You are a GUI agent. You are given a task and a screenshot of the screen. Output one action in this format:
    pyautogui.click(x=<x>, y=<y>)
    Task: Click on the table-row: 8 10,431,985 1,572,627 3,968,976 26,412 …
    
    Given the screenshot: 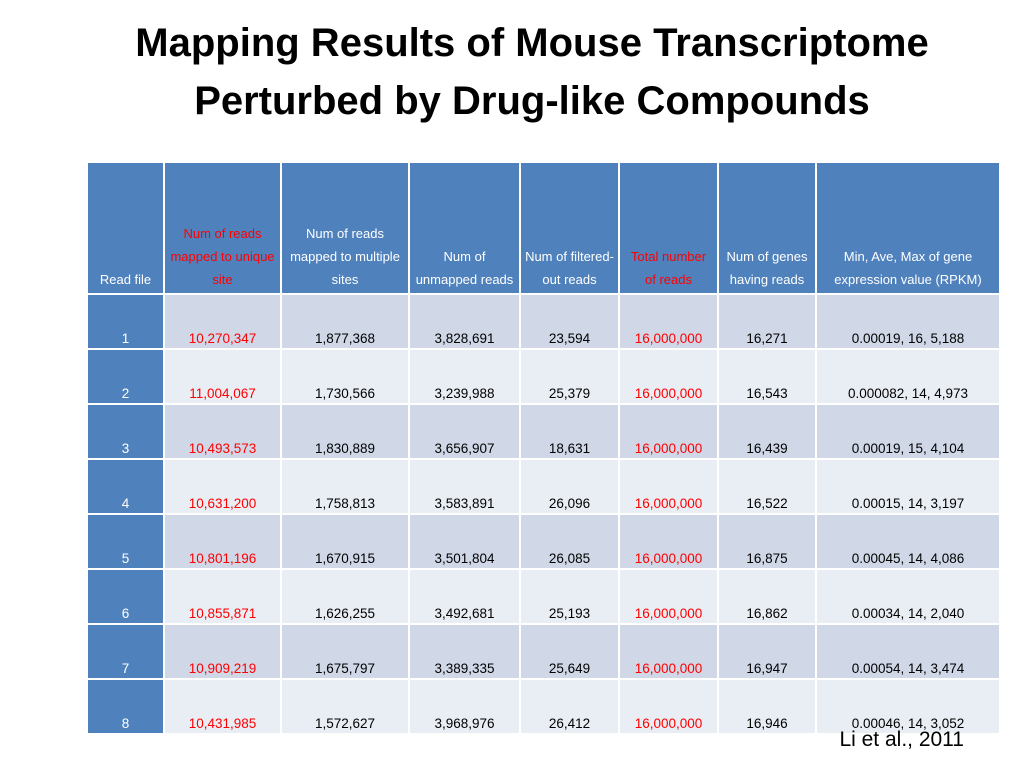 What is the action you would take?
    pyautogui.click(x=543, y=706)
    